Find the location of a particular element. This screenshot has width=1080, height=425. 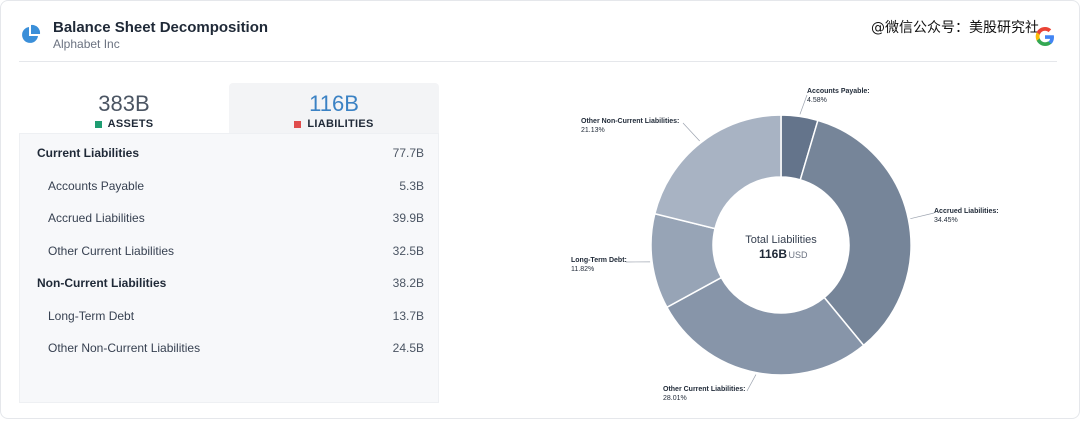

row-value: 13.7B is located at coordinates (408, 316).